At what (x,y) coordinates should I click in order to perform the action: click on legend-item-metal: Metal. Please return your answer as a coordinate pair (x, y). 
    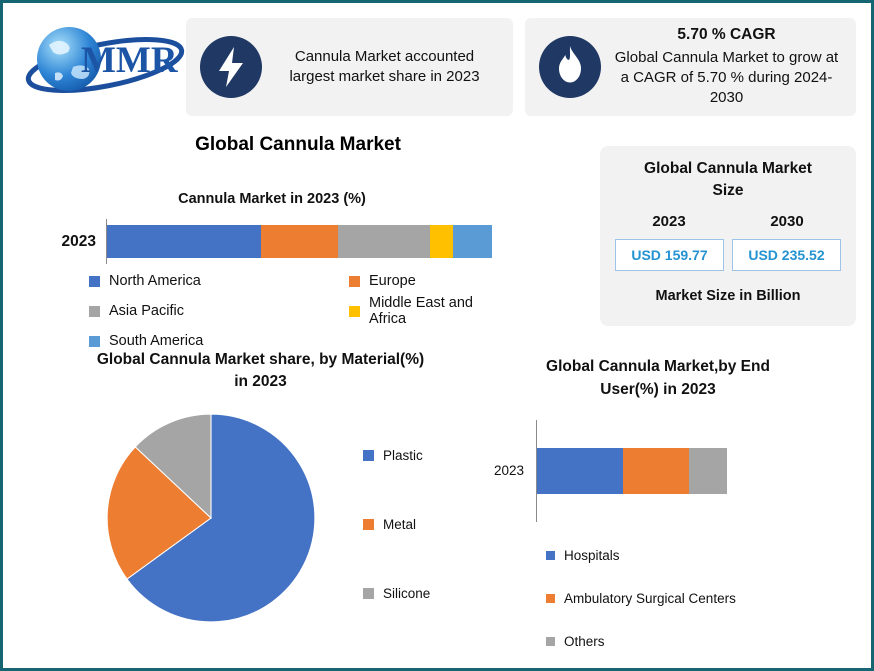
    Looking at the image, I should click on (396, 524).